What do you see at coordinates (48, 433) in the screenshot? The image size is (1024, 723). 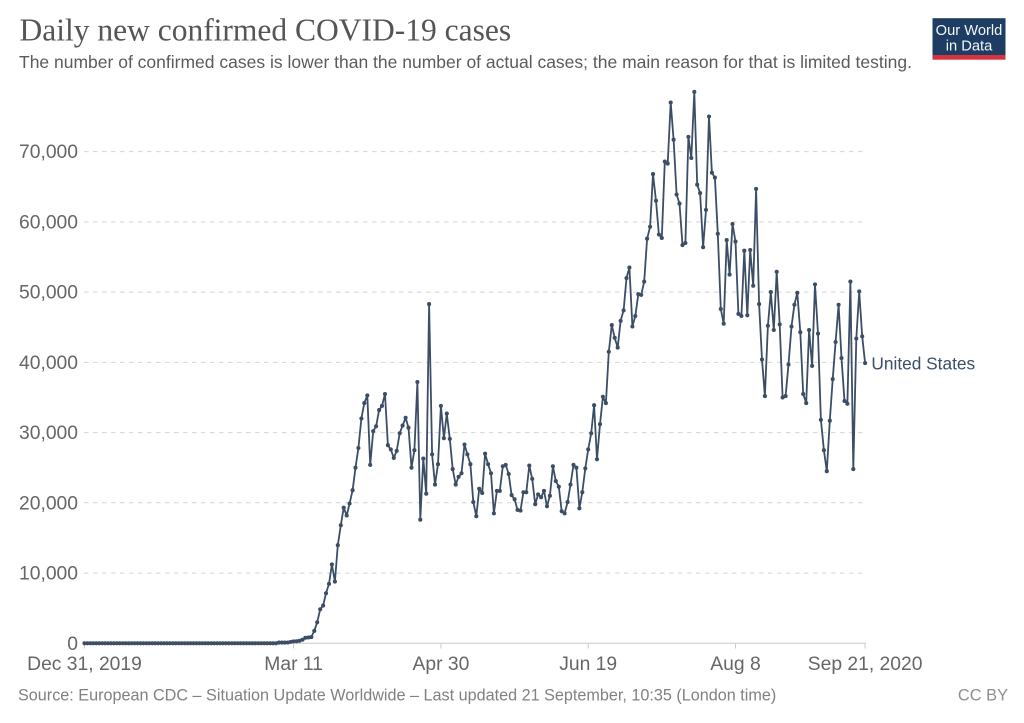 I see `svg-text: 30,000` at bounding box center [48, 433].